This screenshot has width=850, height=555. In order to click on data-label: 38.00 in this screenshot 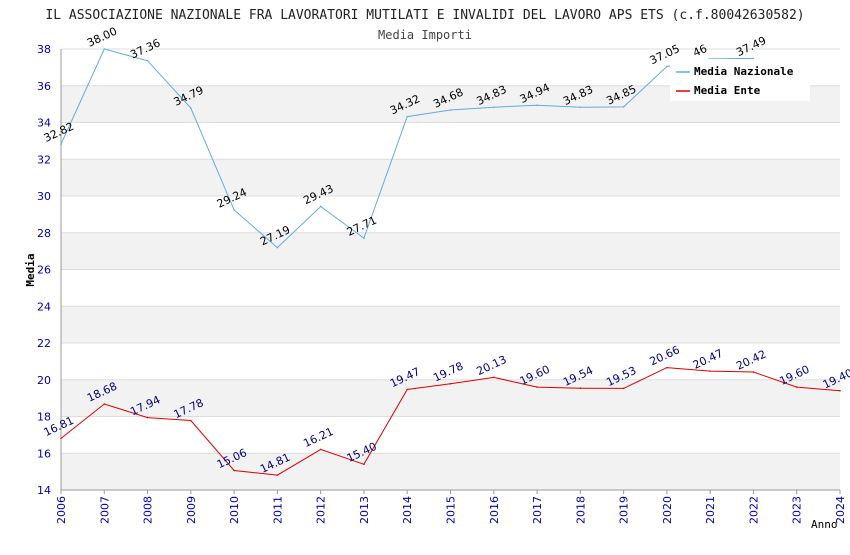, I will do `click(102, 37)`.